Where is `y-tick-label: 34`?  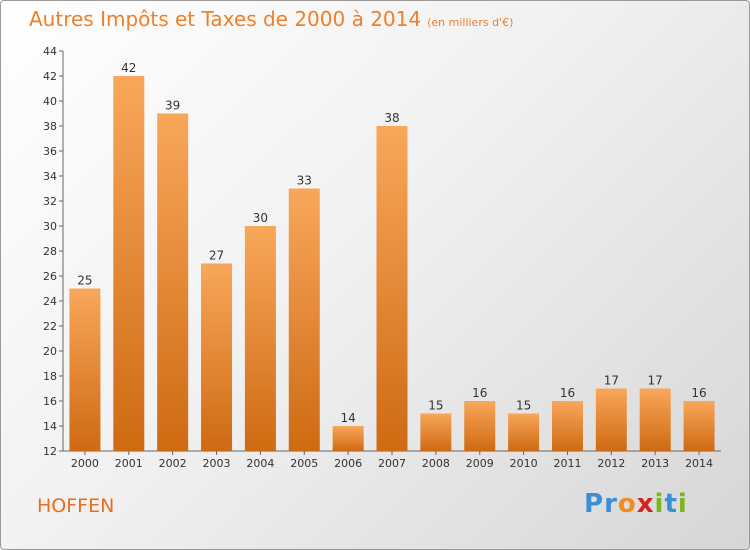 y-tick-label: 34 is located at coordinates (50, 176).